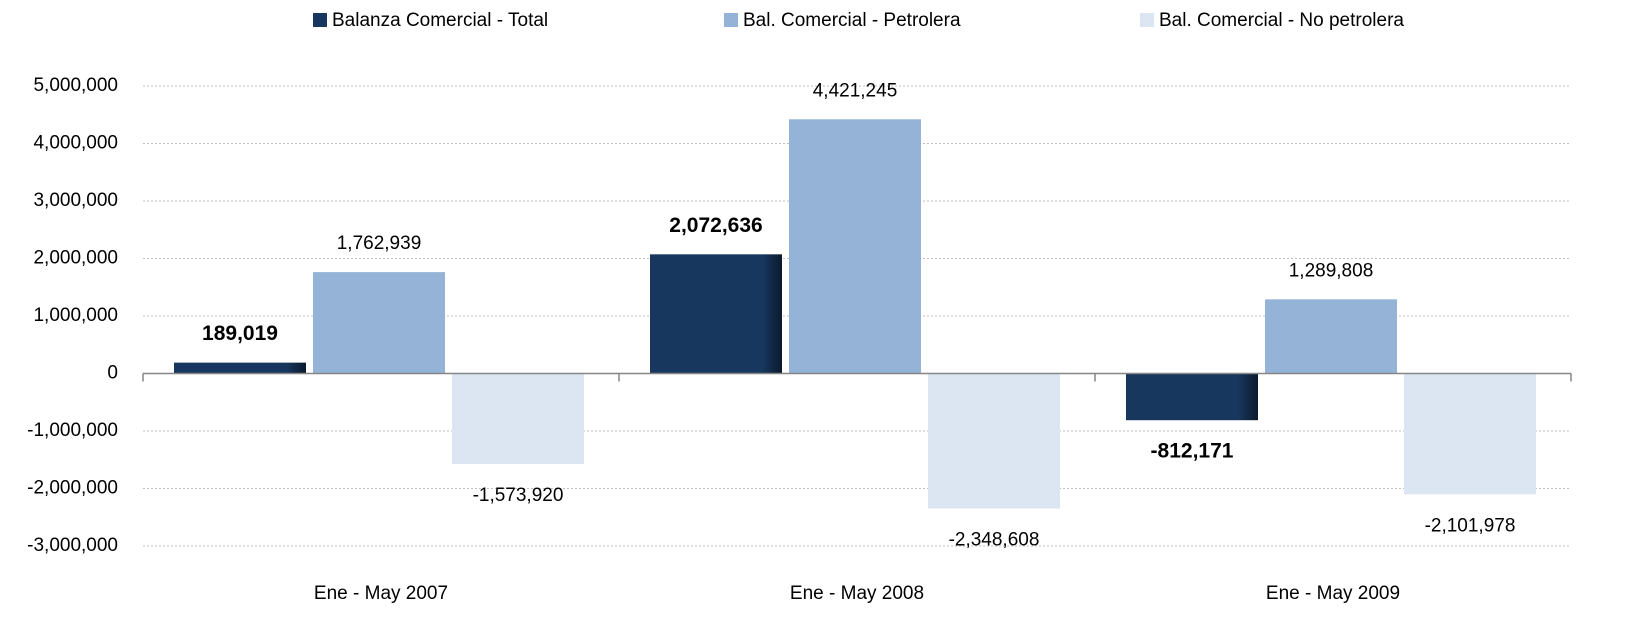  Describe the element at coordinates (72, 430) in the screenshot. I see `y-tick-label: -1,000,000` at that location.